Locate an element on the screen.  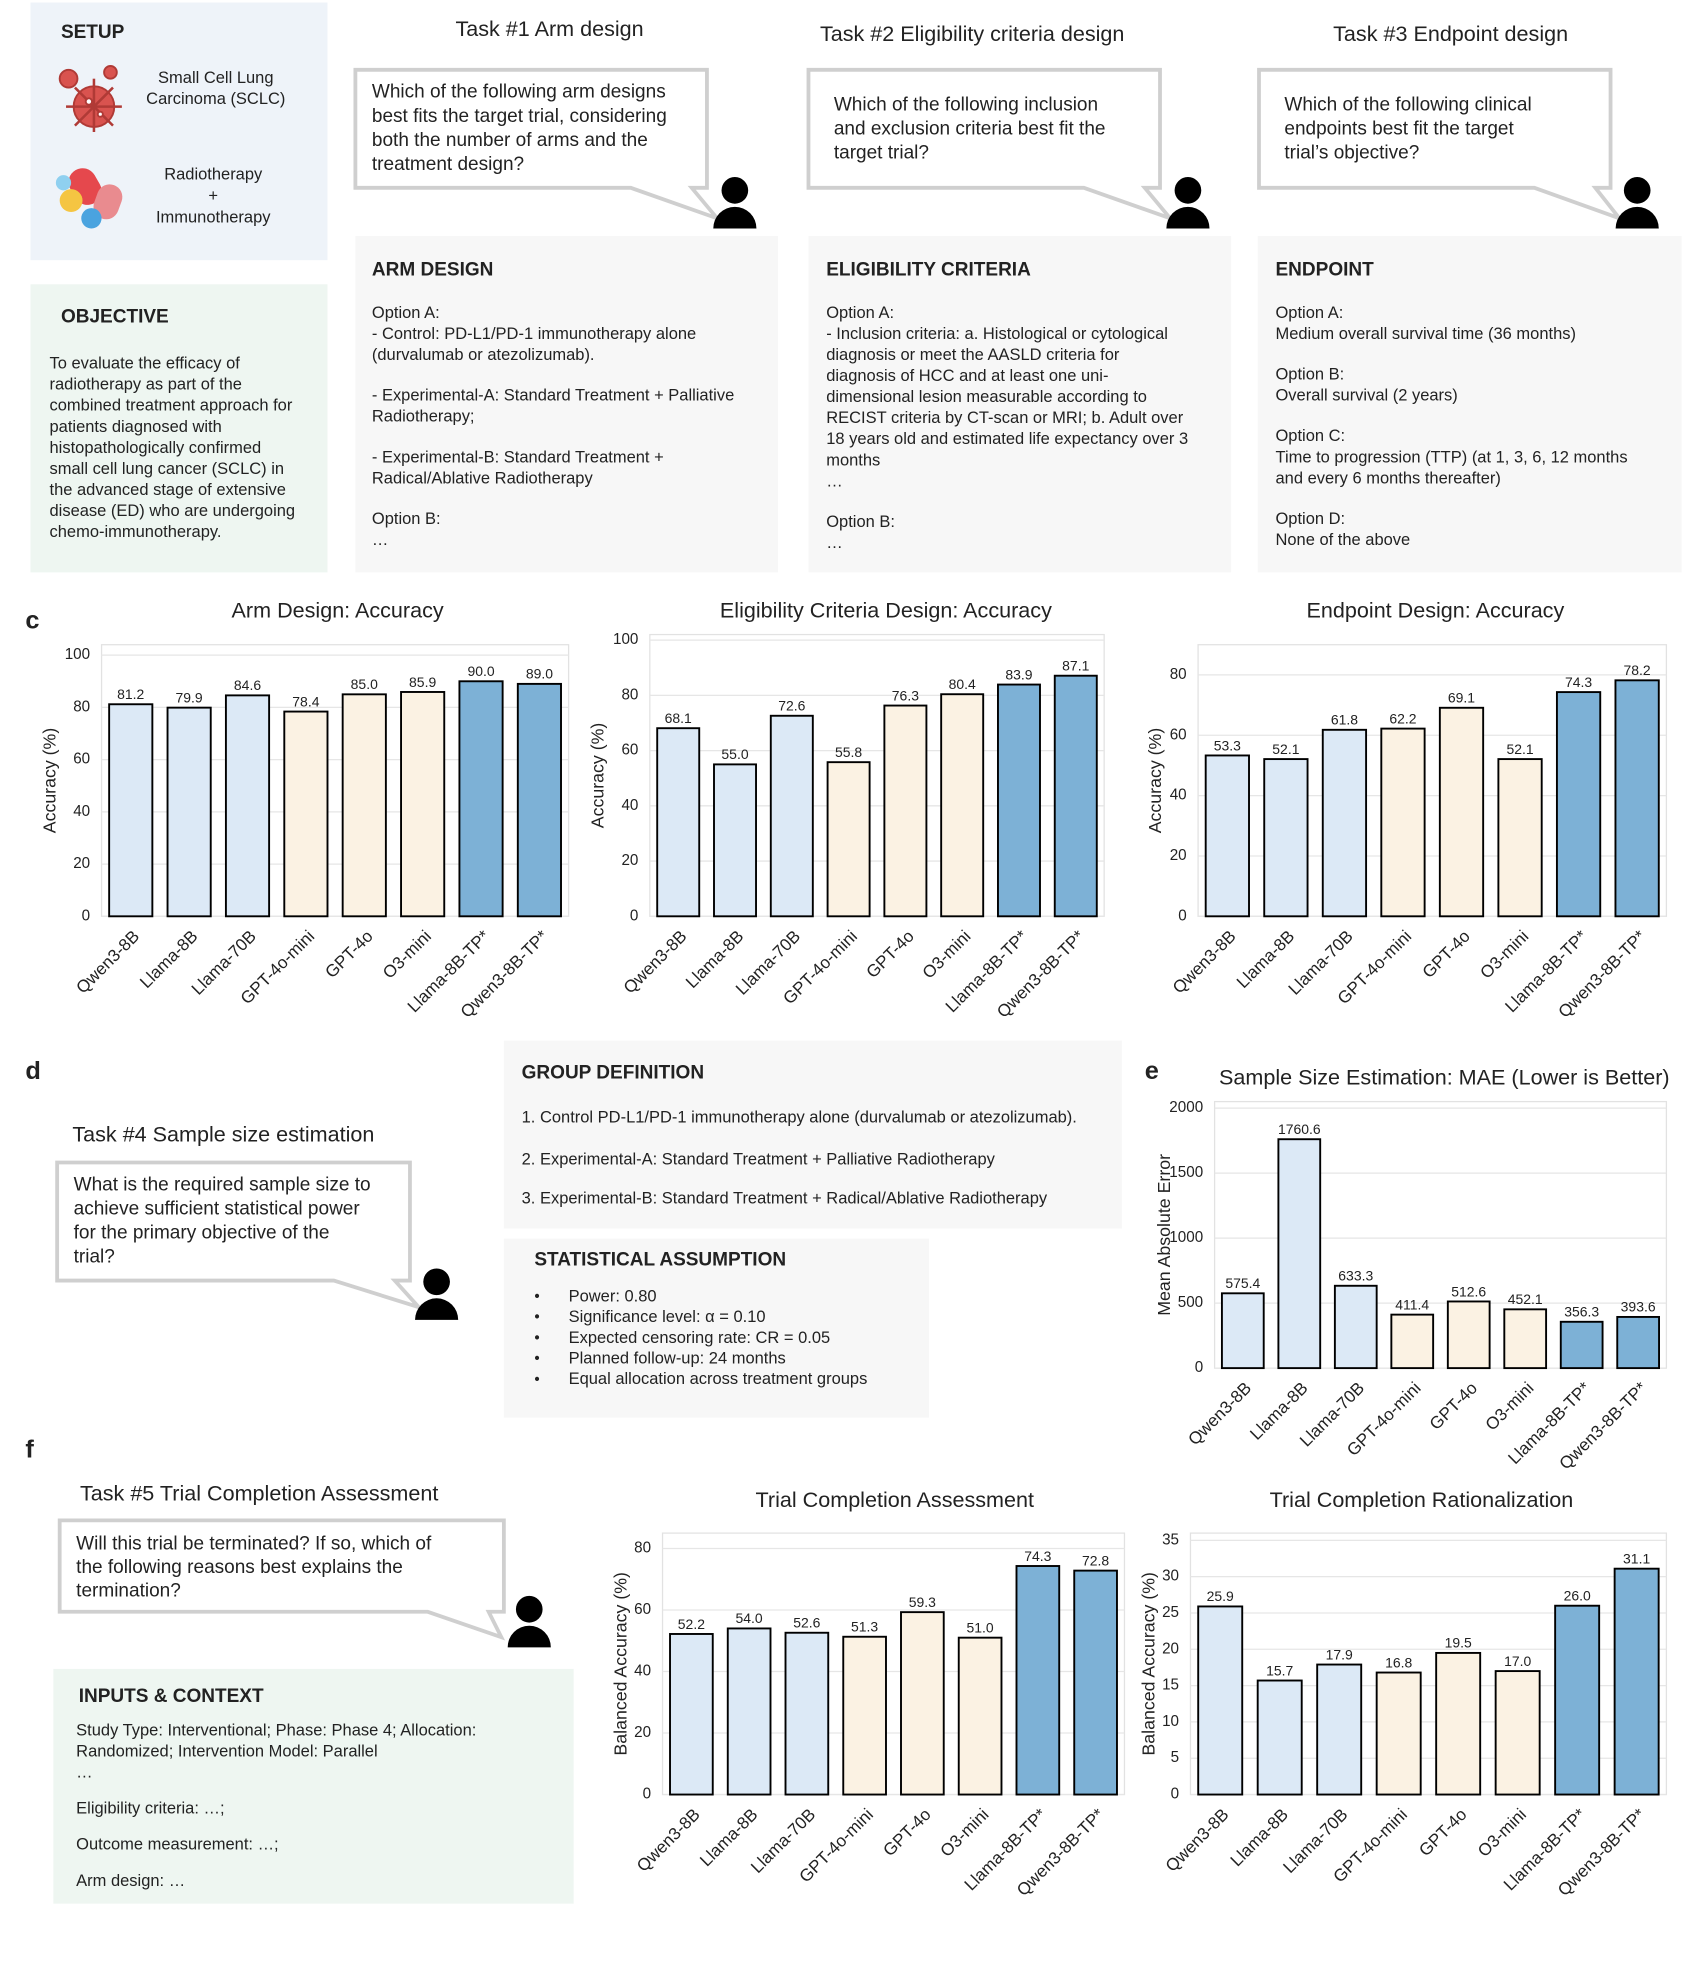
task-title: Task #1 Arm design is located at coordinates (549, 28).